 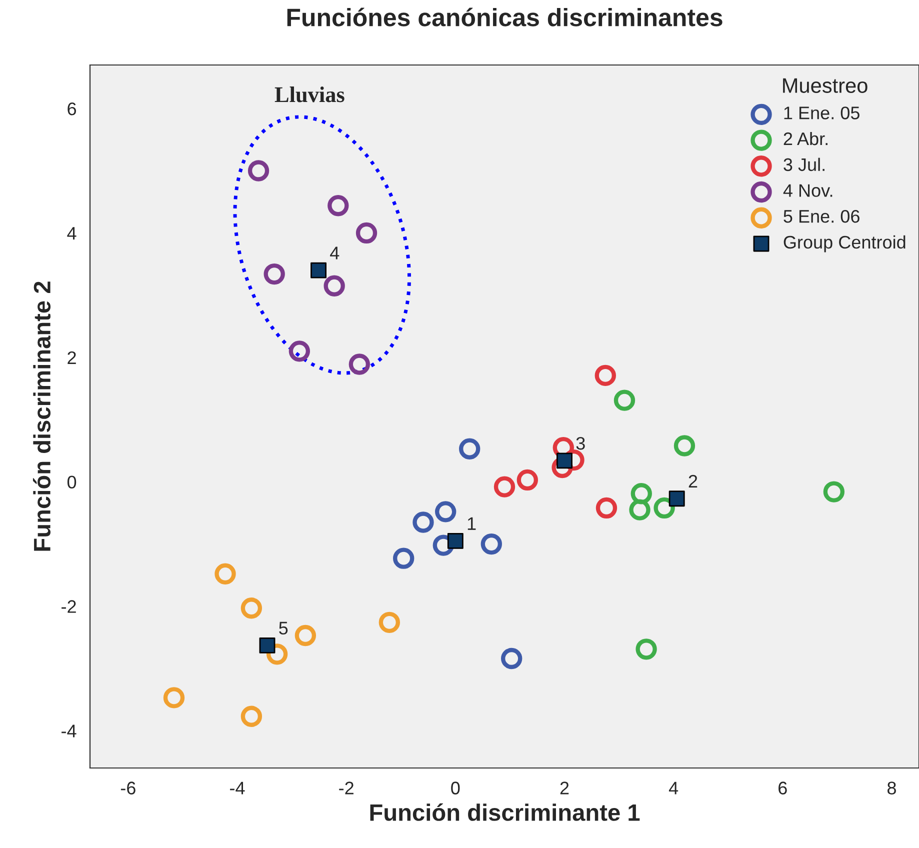 I want to click on chart-title: Funciónes canónicas discriminantes, so click(x=504, y=17).